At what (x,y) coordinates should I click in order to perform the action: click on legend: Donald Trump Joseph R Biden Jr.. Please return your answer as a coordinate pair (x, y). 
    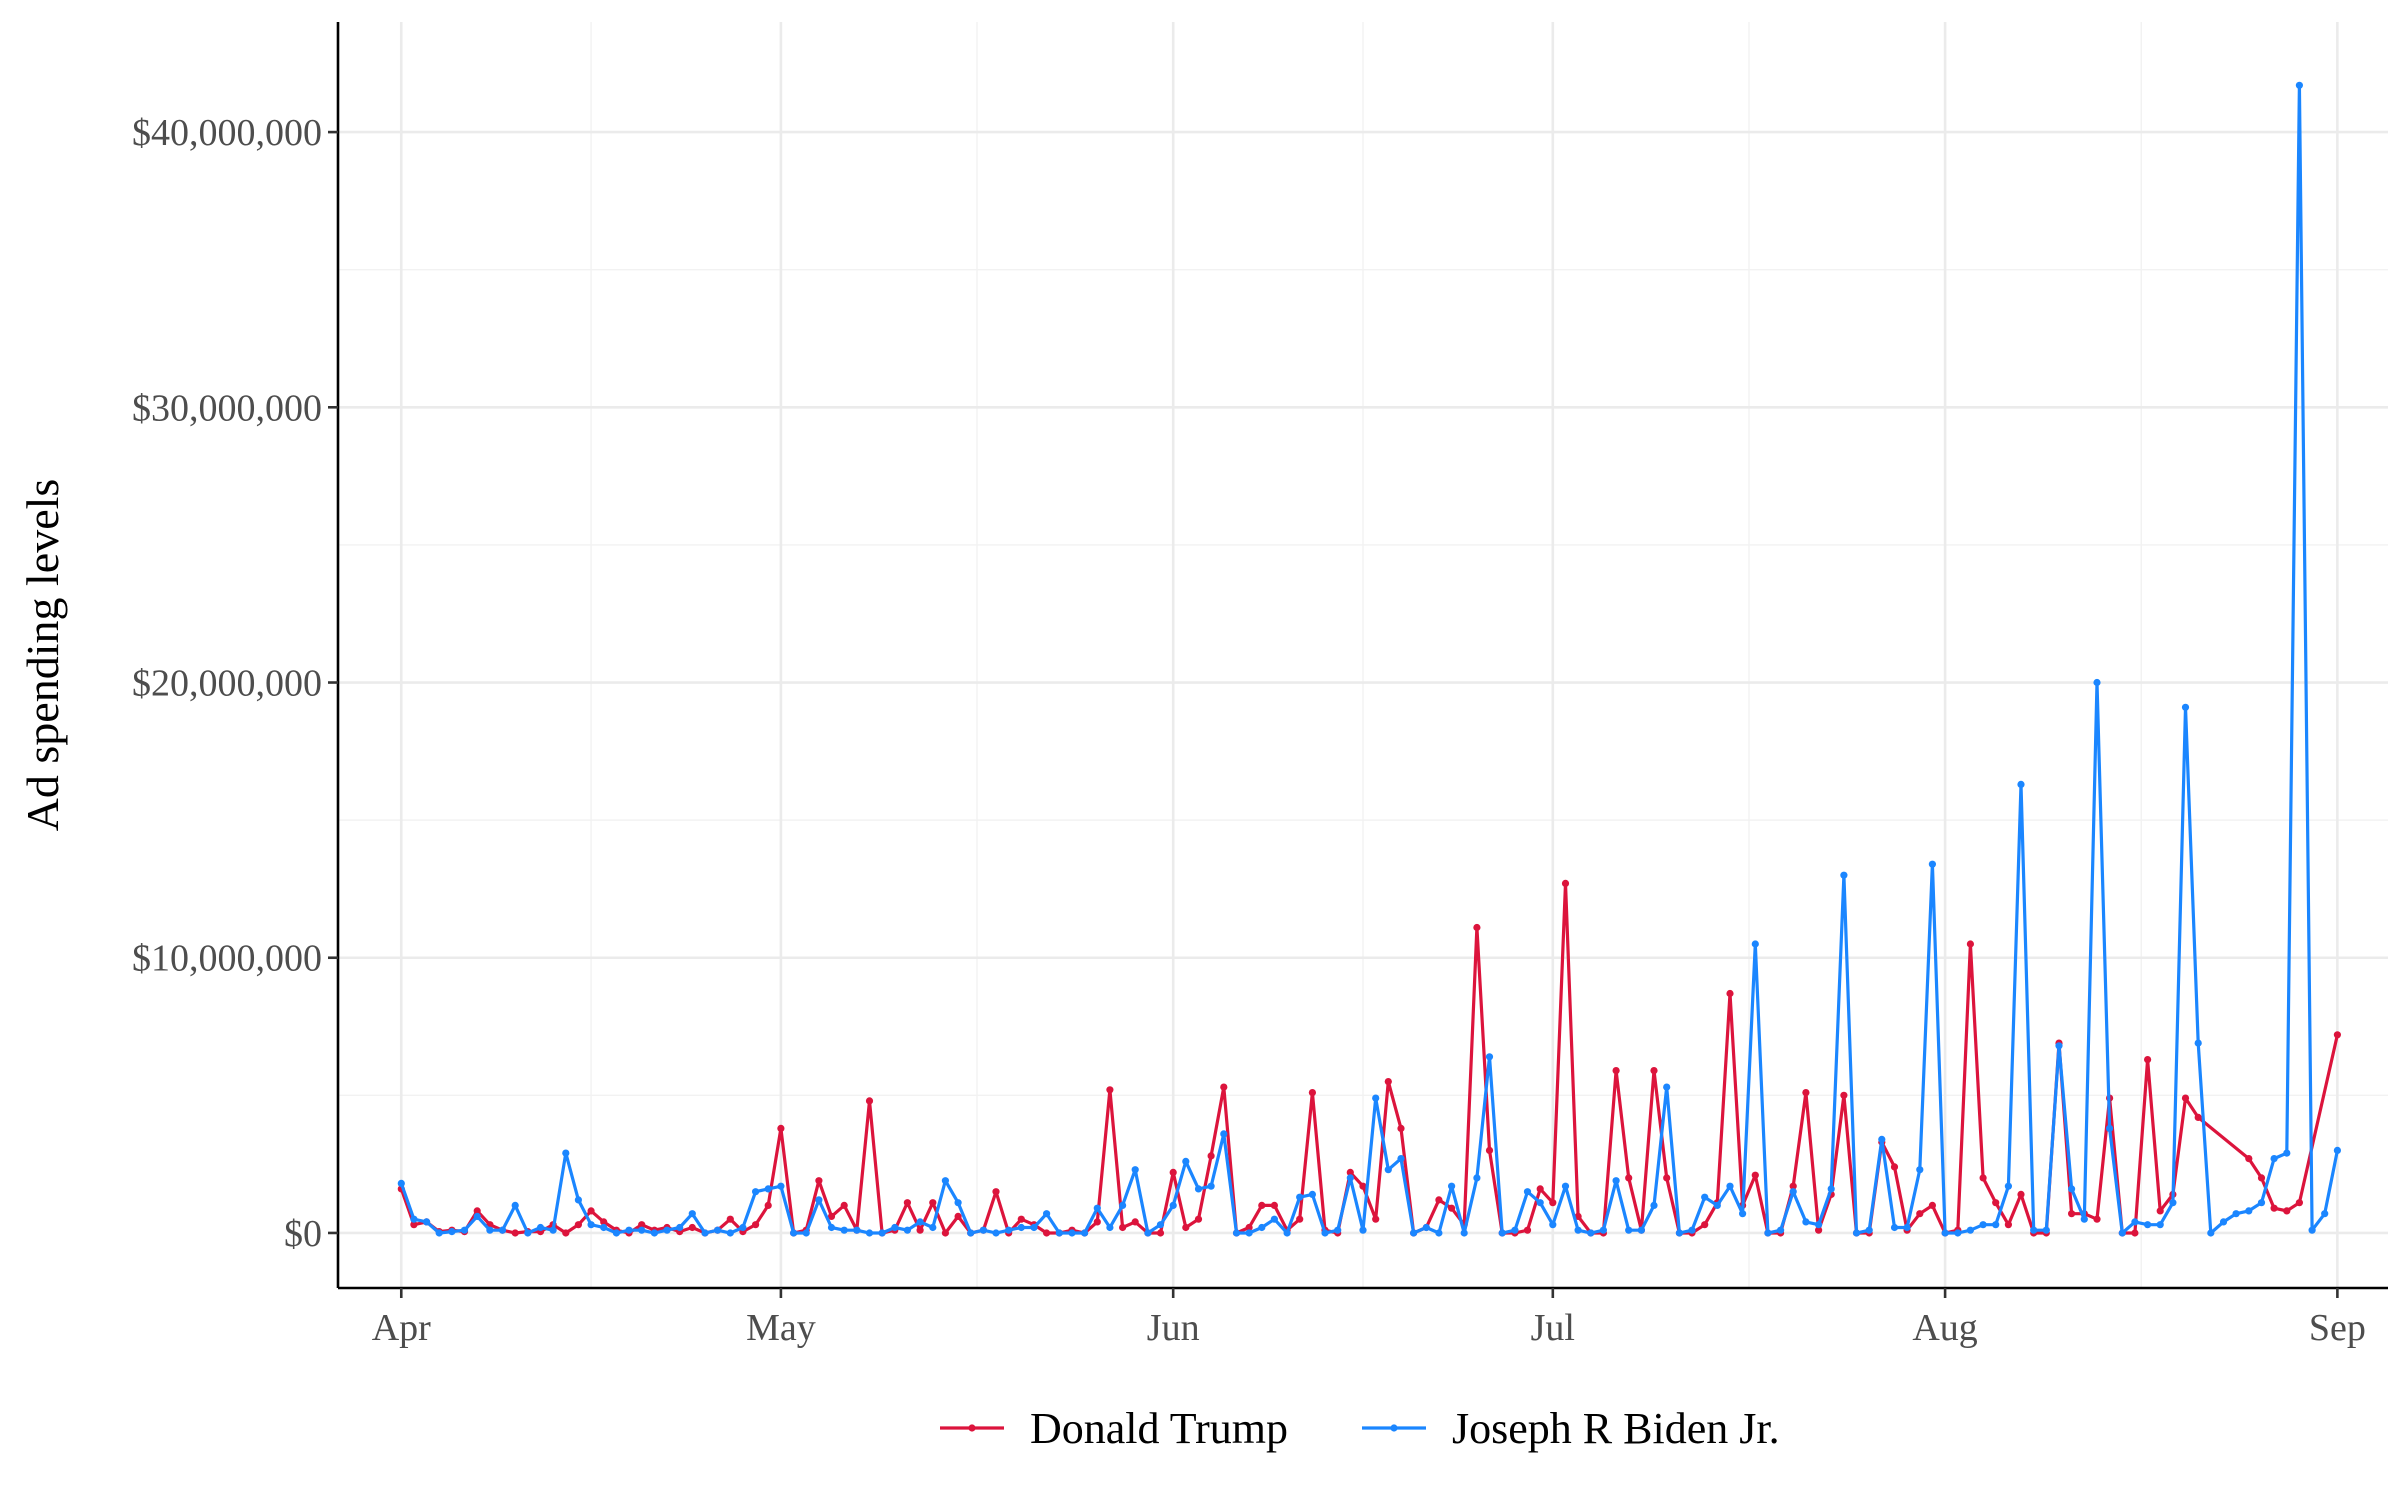
    Looking at the image, I should click on (1360, 1428).